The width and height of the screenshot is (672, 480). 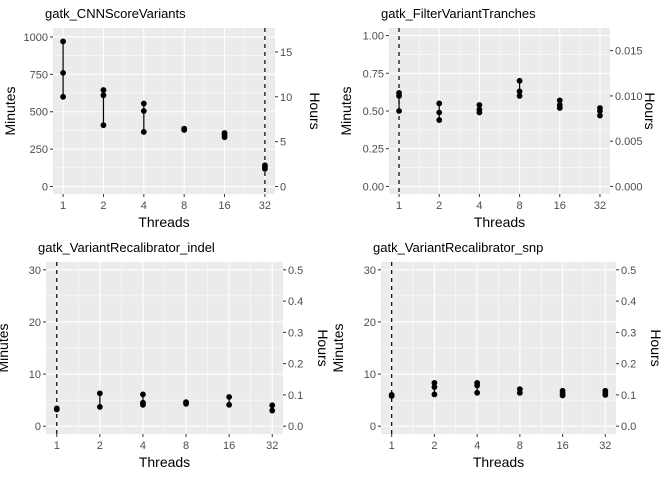 What do you see at coordinates (39, 150) in the screenshot?
I see `y-tick-label: 250` at bounding box center [39, 150].